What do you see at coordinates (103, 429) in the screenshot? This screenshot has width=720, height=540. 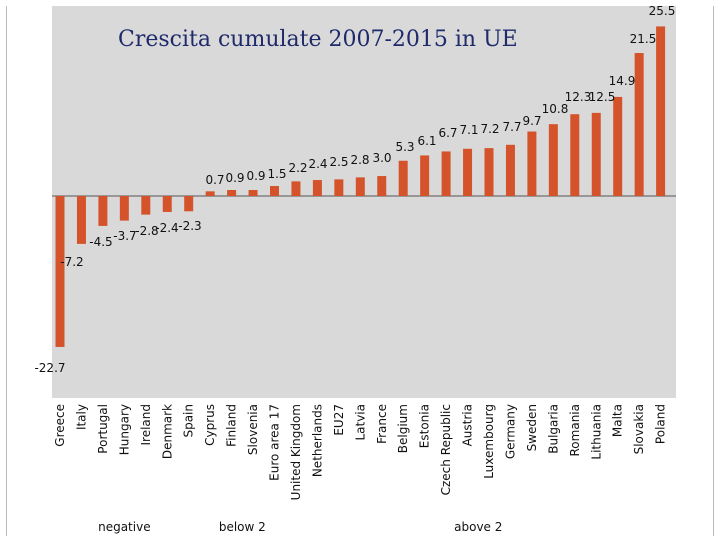 I see `category-label: Portugal` at bounding box center [103, 429].